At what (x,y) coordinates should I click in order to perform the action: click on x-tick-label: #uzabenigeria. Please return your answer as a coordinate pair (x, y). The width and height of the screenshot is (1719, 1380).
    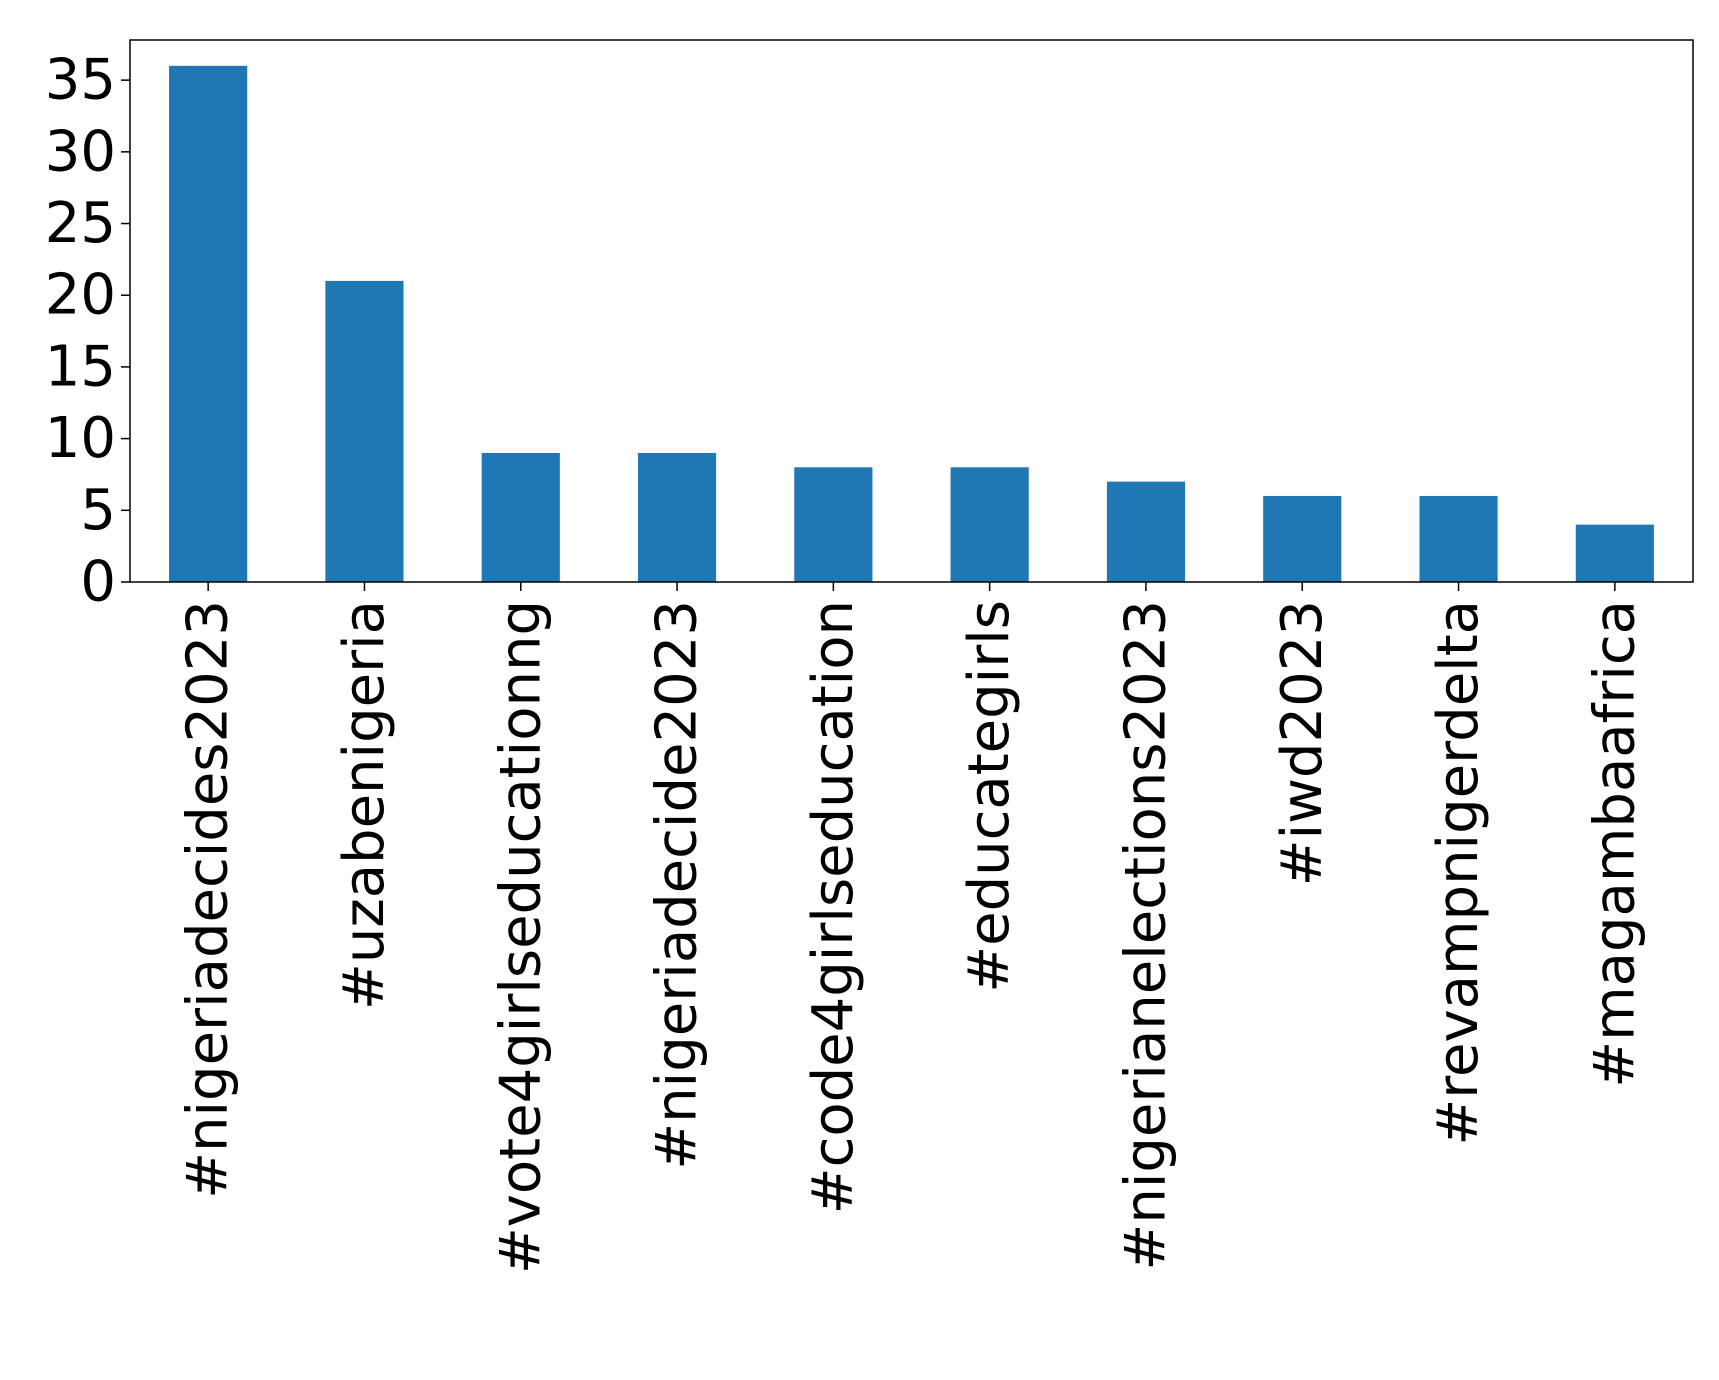
    Looking at the image, I should click on (364, 805).